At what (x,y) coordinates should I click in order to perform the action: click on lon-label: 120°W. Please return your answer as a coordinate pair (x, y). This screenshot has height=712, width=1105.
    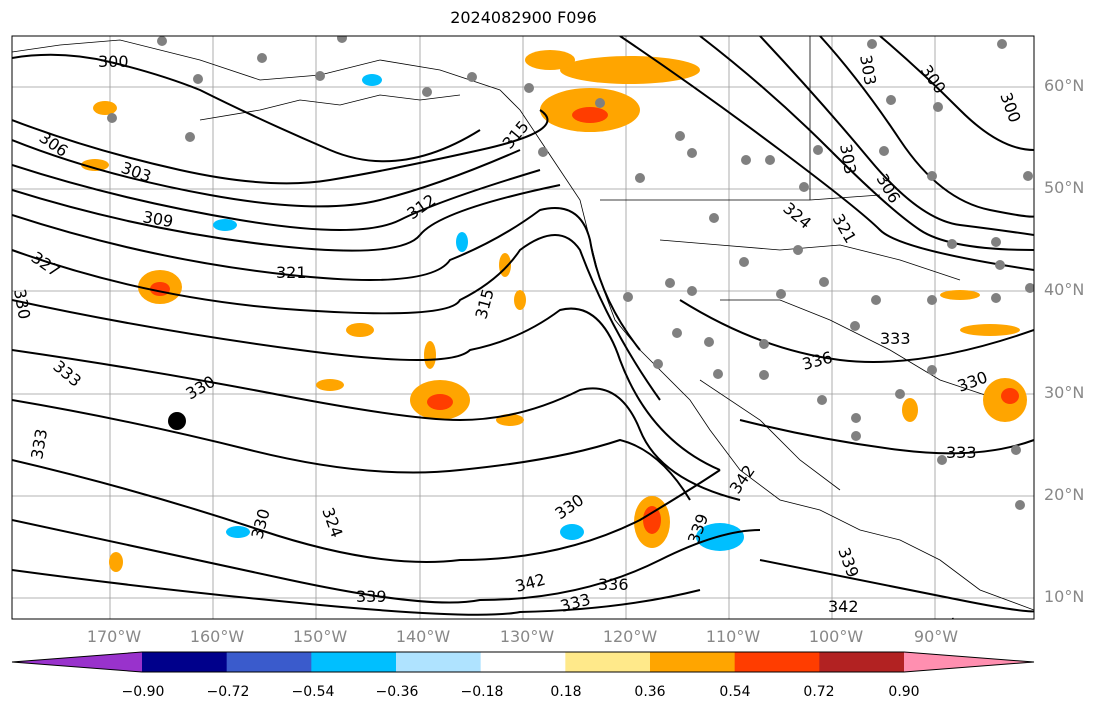
    Looking at the image, I should click on (630, 636).